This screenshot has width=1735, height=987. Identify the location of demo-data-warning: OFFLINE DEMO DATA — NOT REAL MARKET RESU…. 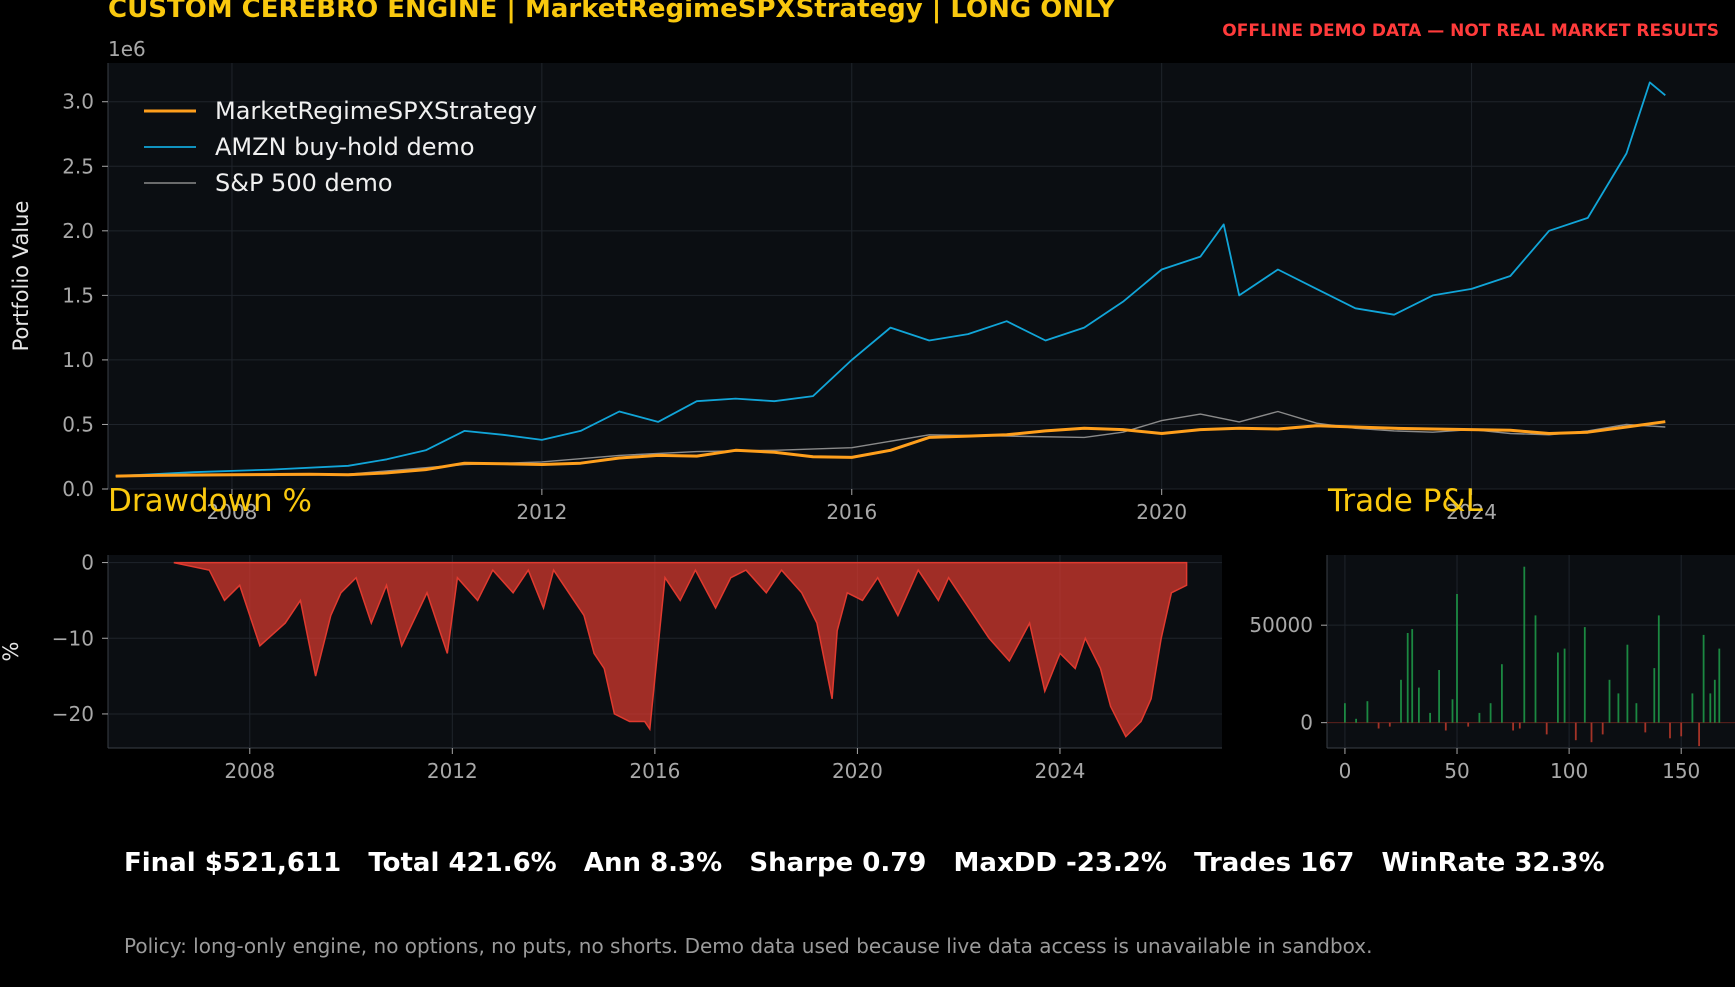
(1470, 31).